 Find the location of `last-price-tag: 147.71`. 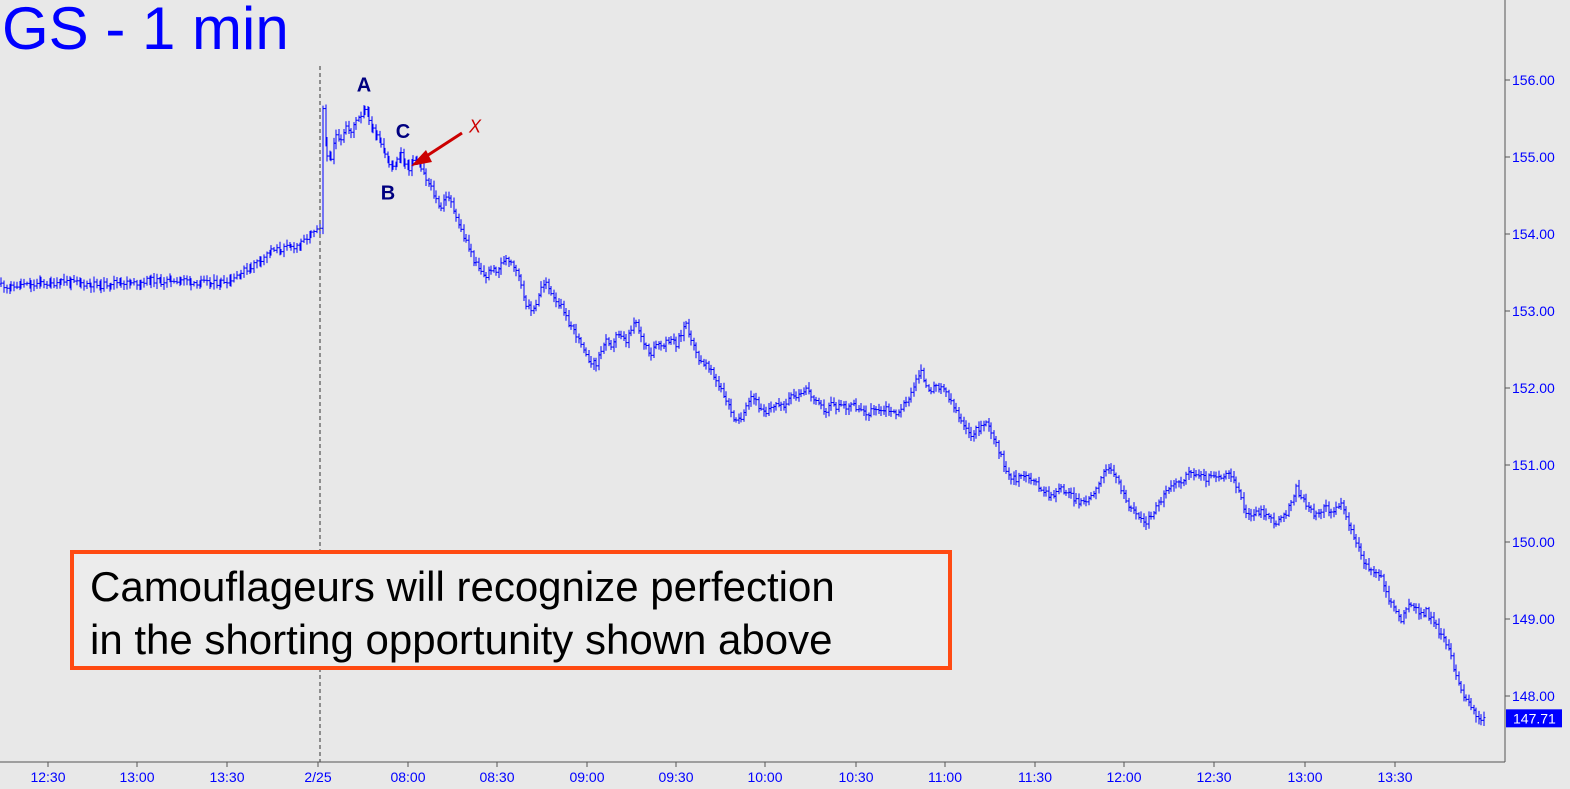

last-price-tag: 147.71 is located at coordinates (1534, 718).